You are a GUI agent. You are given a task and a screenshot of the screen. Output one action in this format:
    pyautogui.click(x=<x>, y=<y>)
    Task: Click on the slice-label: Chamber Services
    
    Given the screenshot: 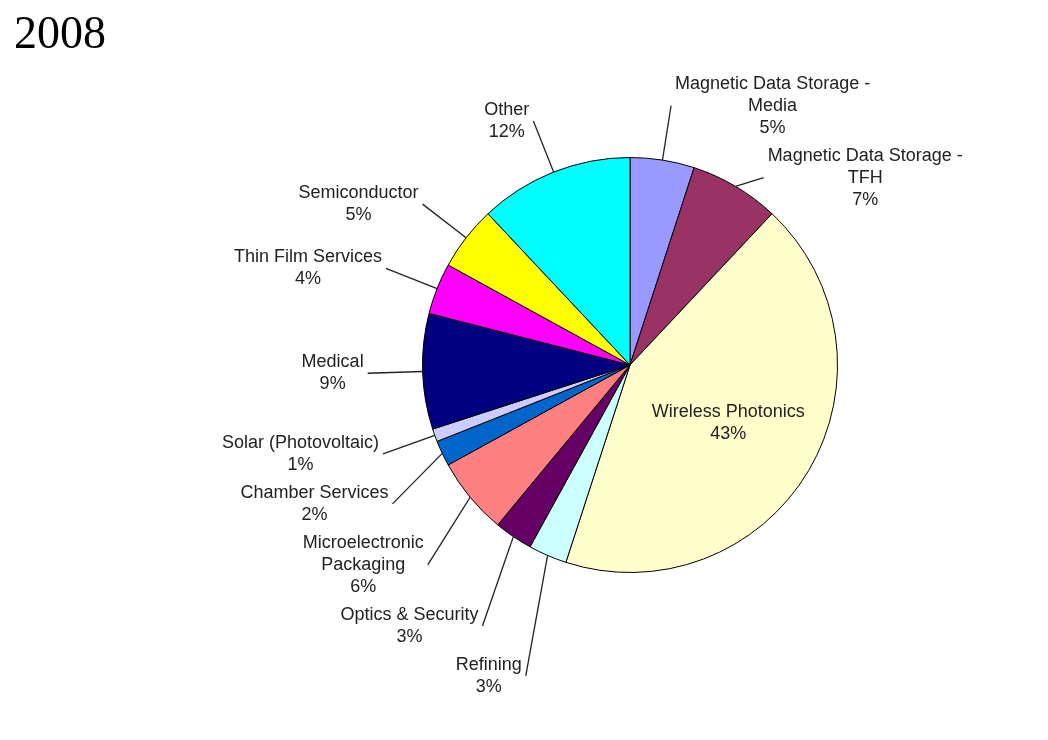 What is the action you would take?
    pyautogui.click(x=314, y=491)
    